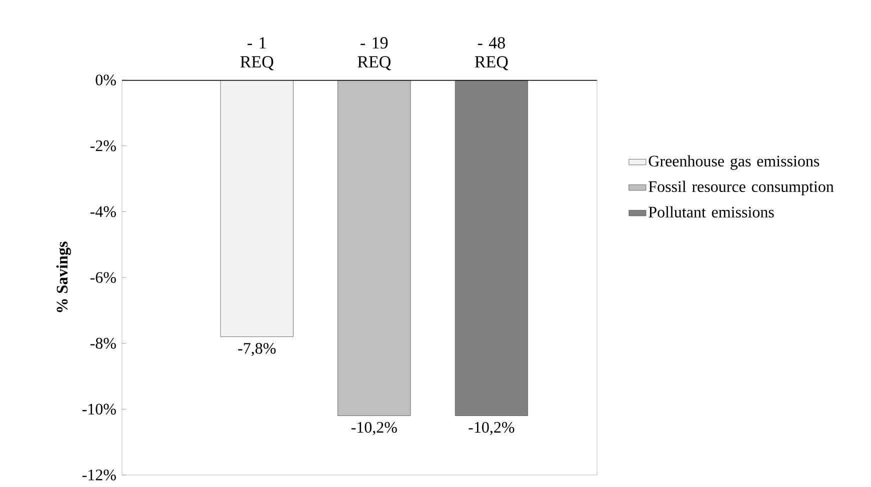 The image size is (871, 487). Describe the element at coordinates (103, 343) in the screenshot. I see `y-tick-label: -8%` at that location.